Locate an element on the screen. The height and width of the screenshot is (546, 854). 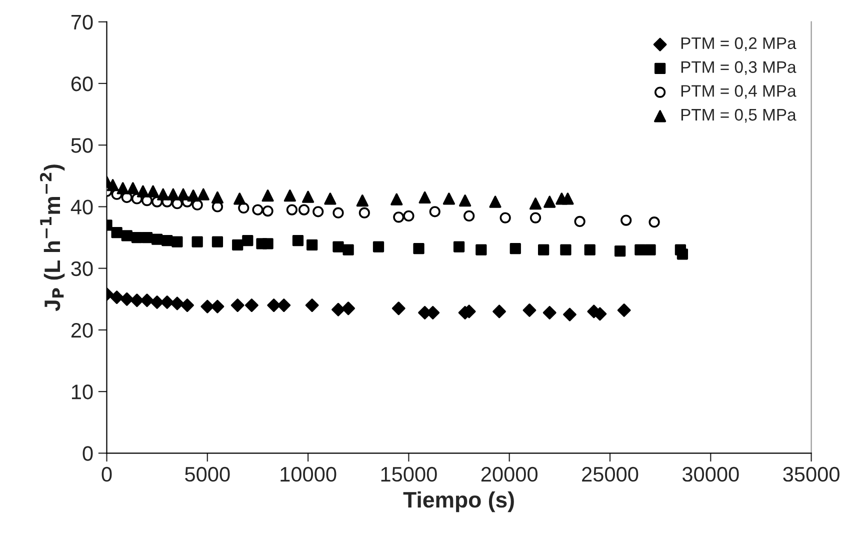
x-tick-label: 25000 is located at coordinates (610, 474).